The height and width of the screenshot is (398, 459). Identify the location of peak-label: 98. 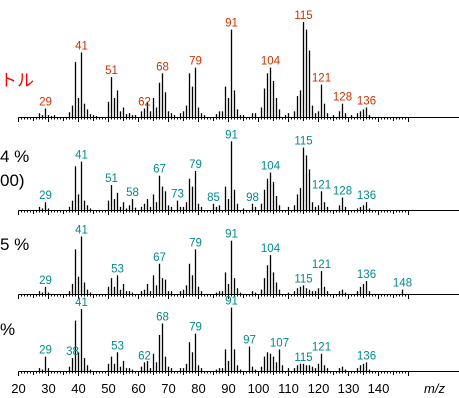
(252, 198).